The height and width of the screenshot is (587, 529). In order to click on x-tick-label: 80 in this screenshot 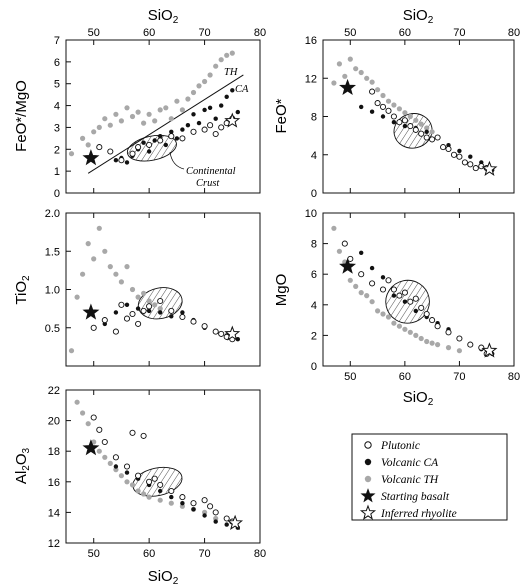, I will do `click(260, 554)`.